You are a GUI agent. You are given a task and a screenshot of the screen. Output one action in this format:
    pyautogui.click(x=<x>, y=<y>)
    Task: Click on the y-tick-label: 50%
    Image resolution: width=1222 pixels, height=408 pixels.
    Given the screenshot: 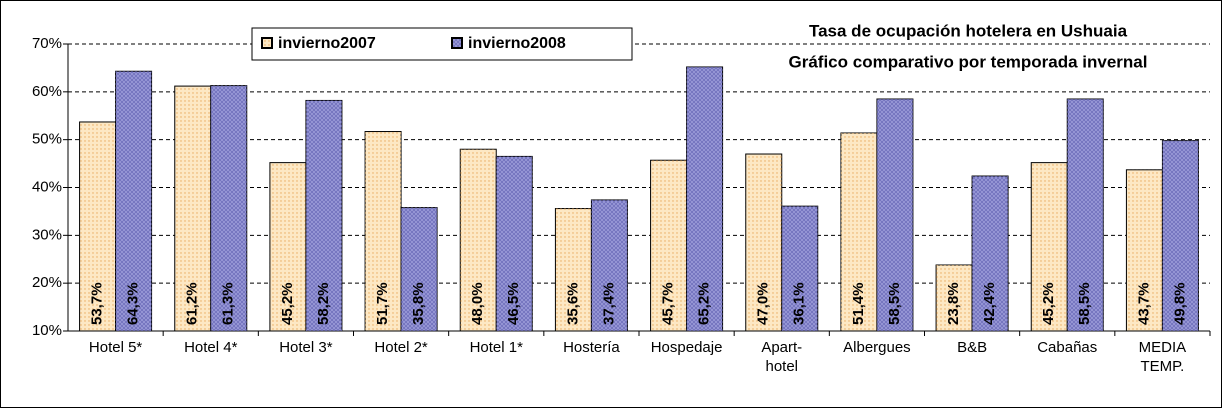 What is the action you would take?
    pyautogui.click(x=47, y=139)
    